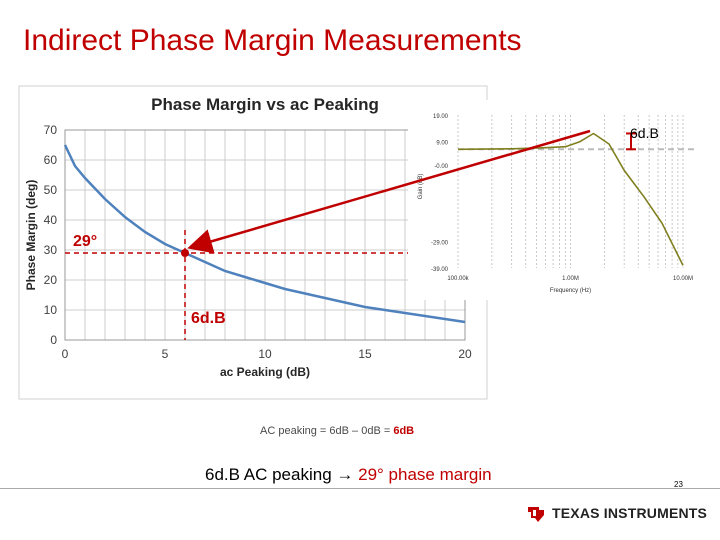 The width and height of the screenshot is (720, 540). Describe the element at coordinates (441, 167) in the screenshot. I see `bode-y-tick-label: -0.00` at that location.